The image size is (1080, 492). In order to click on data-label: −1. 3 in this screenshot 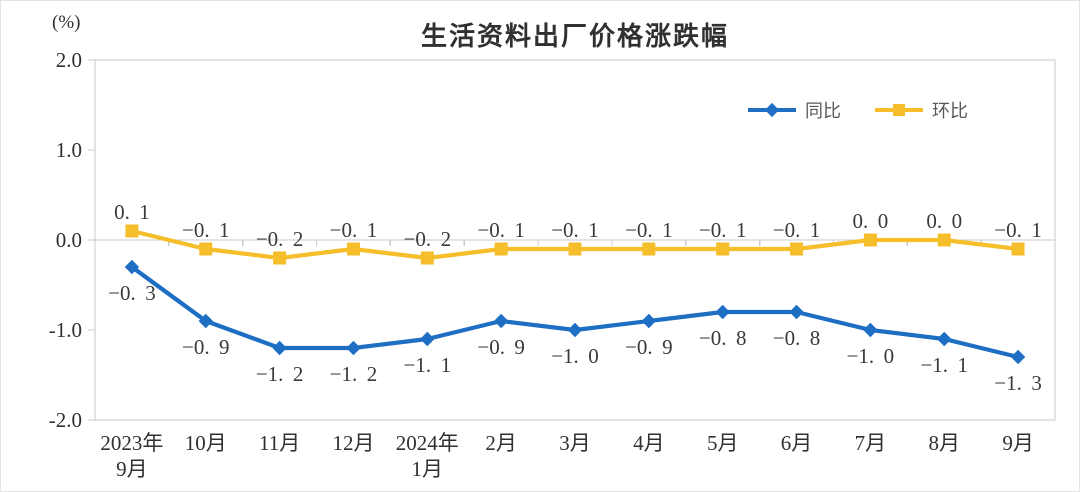, I will do `click(1018, 383)`.